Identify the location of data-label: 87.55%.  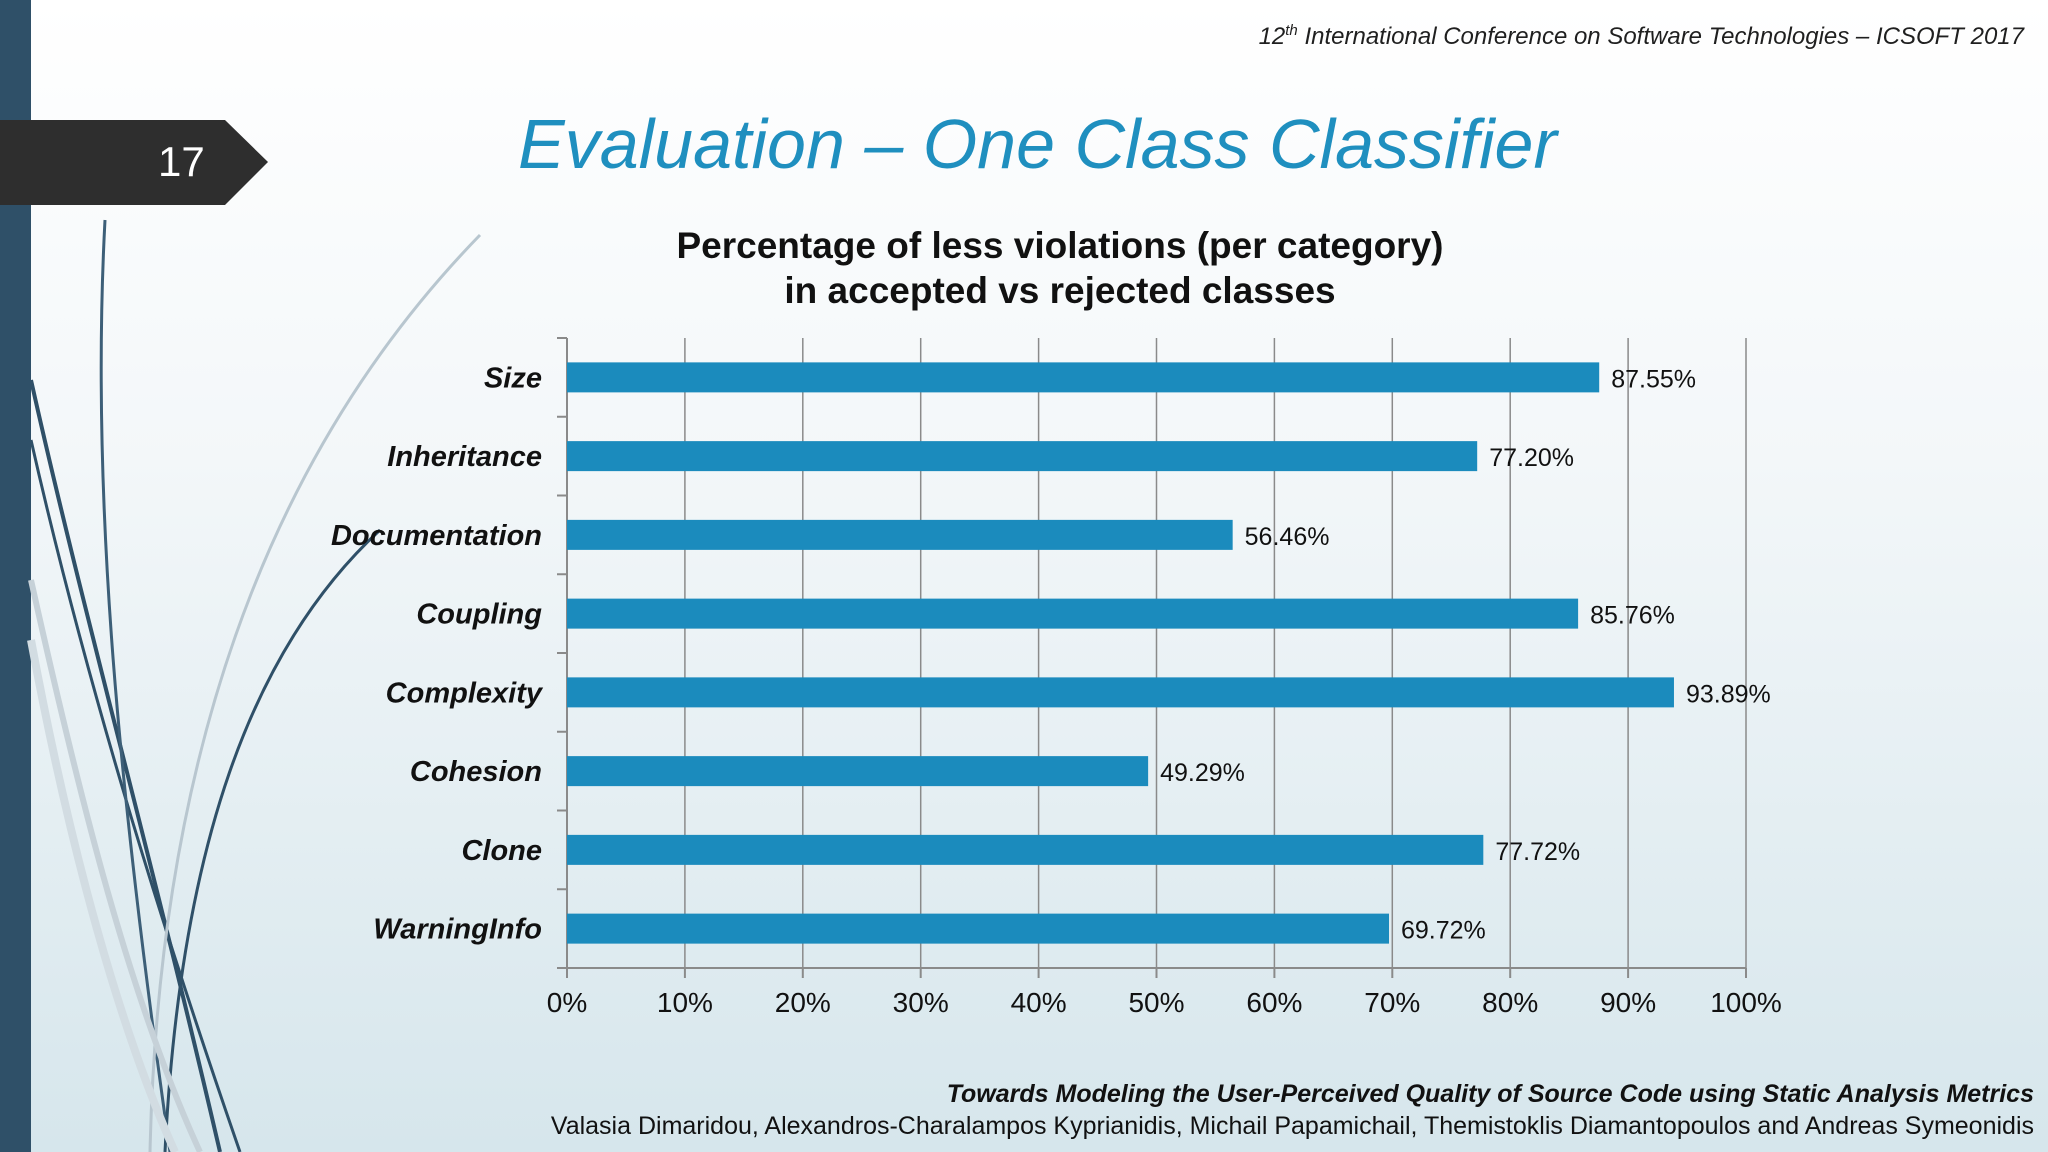
(1653, 379).